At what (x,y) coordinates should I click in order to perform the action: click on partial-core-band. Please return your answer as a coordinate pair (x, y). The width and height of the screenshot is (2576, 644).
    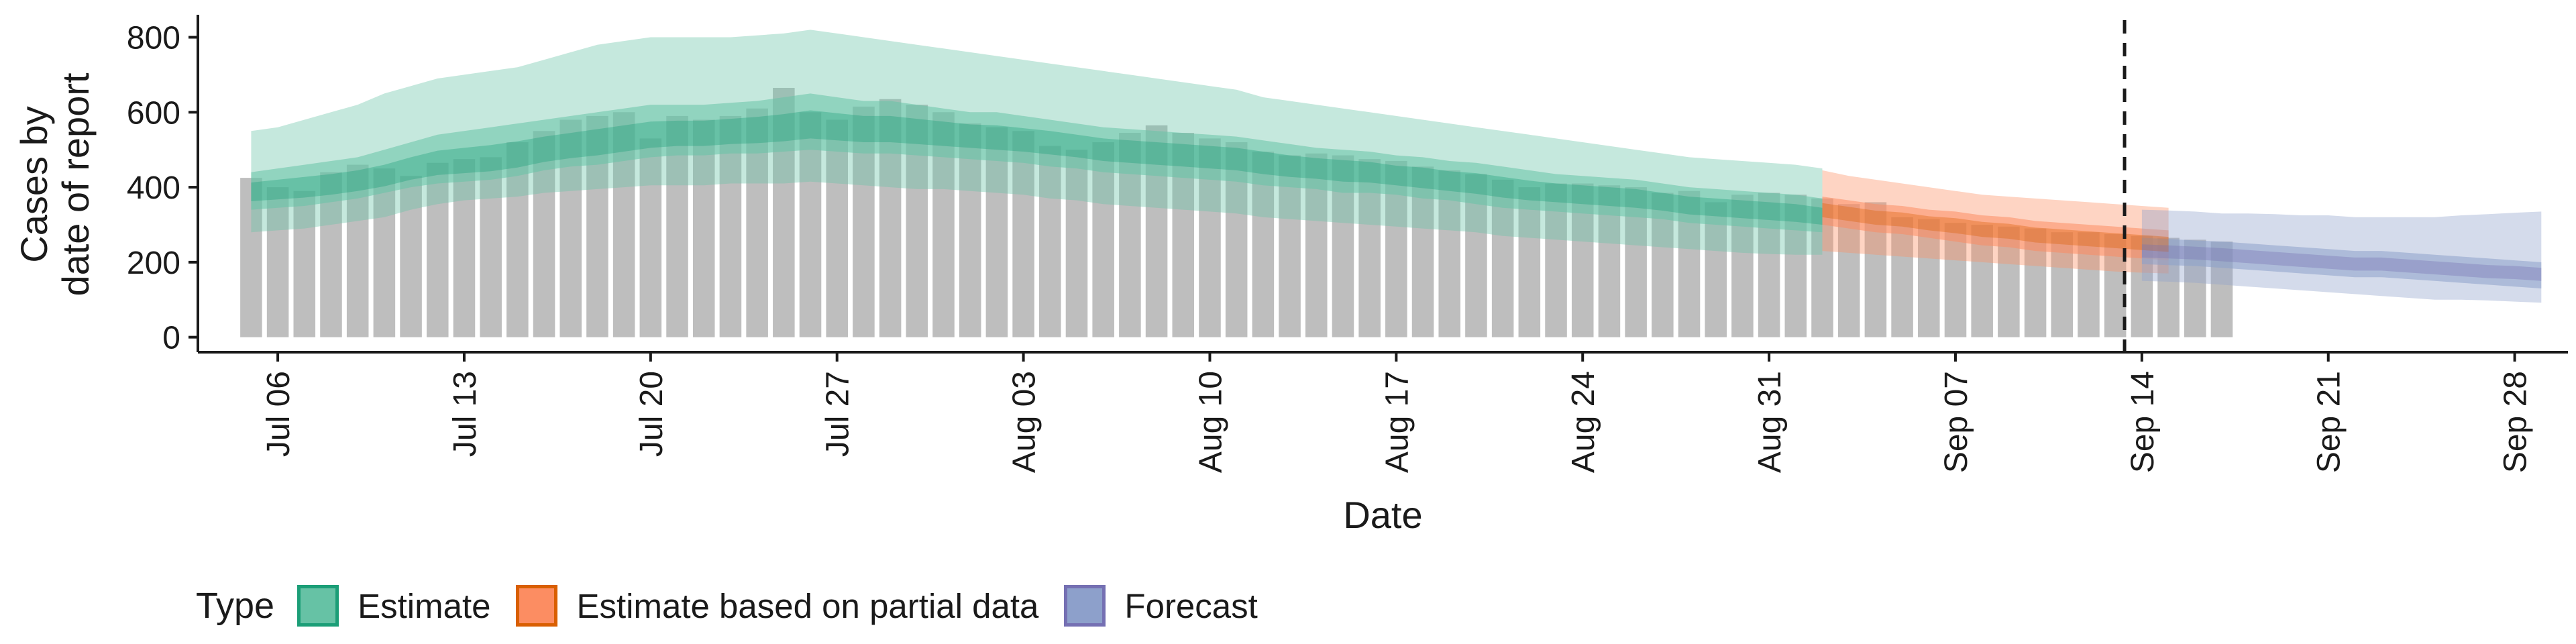
    Looking at the image, I should click on (1995, 227).